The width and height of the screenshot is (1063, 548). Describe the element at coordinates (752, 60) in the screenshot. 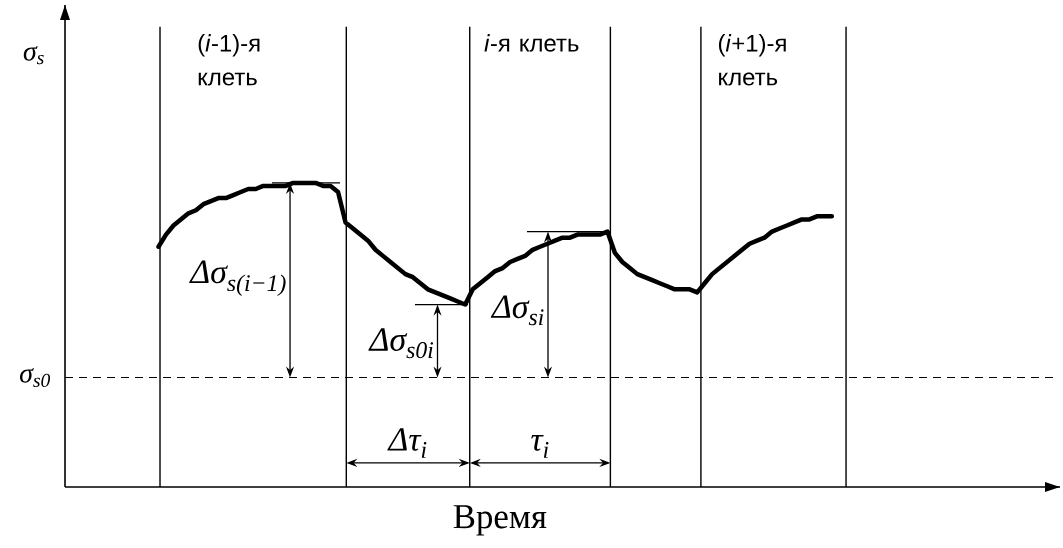

I see `text: (i+1)-я клеть` at that location.